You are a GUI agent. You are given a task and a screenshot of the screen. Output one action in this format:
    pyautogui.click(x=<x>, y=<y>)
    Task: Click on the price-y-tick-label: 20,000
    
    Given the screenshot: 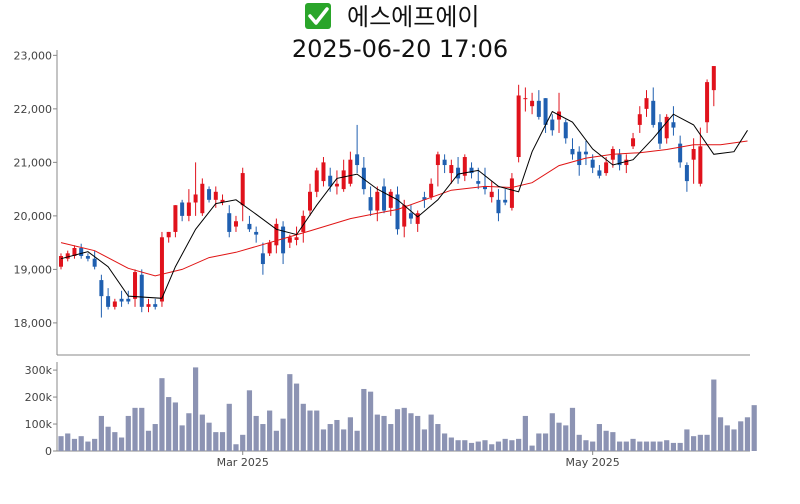 What is the action you would take?
    pyautogui.click(x=33, y=216)
    